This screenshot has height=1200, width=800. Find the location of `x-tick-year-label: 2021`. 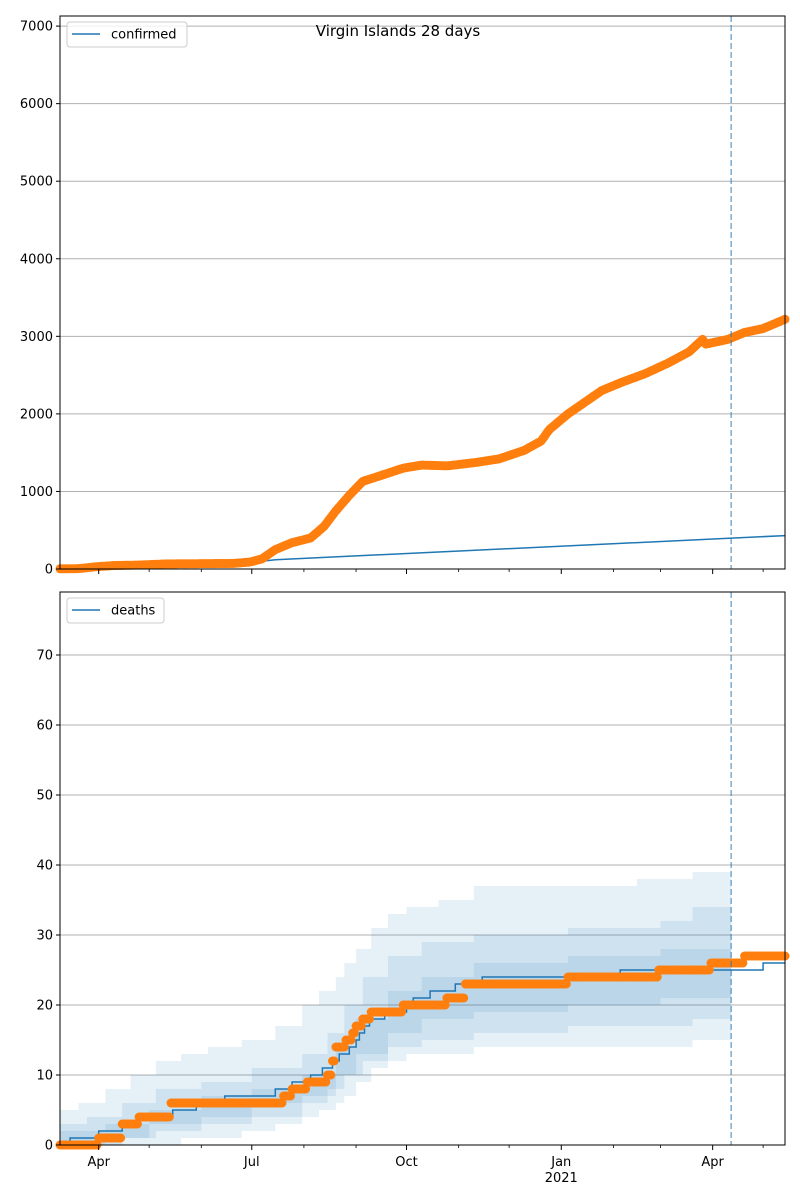

x-tick-year-label: 2021 is located at coordinates (561, 1178).